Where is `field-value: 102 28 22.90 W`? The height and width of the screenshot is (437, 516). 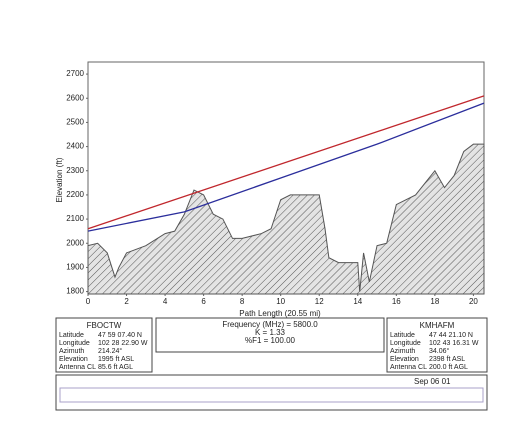
field-value: 102 28 22.90 W is located at coordinates (123, 343).